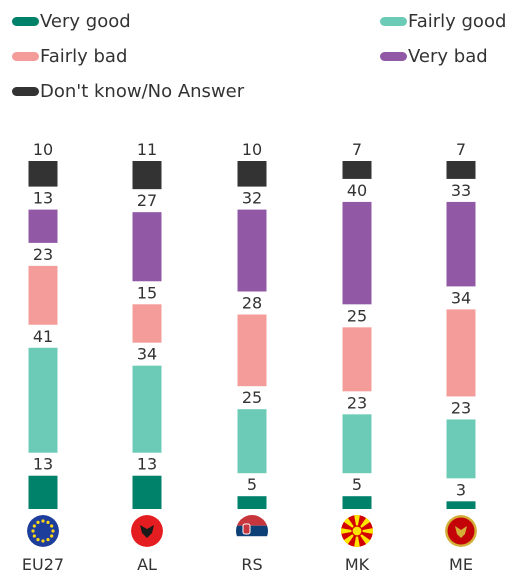 The height and width of the screenshot is (576, 515). Describe the element at coordinates (147, 354) in the screenshot. I see `data-label-fairly-good-al: 34` at that location.